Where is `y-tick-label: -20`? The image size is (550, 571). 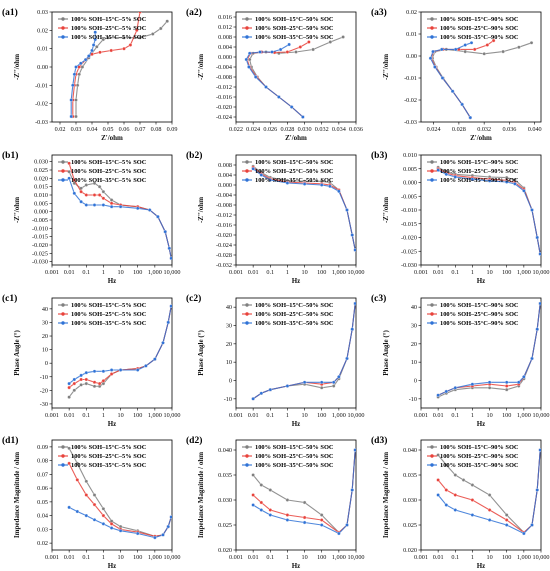 y-tick-label: -20 is located at coordinates (44, 390).